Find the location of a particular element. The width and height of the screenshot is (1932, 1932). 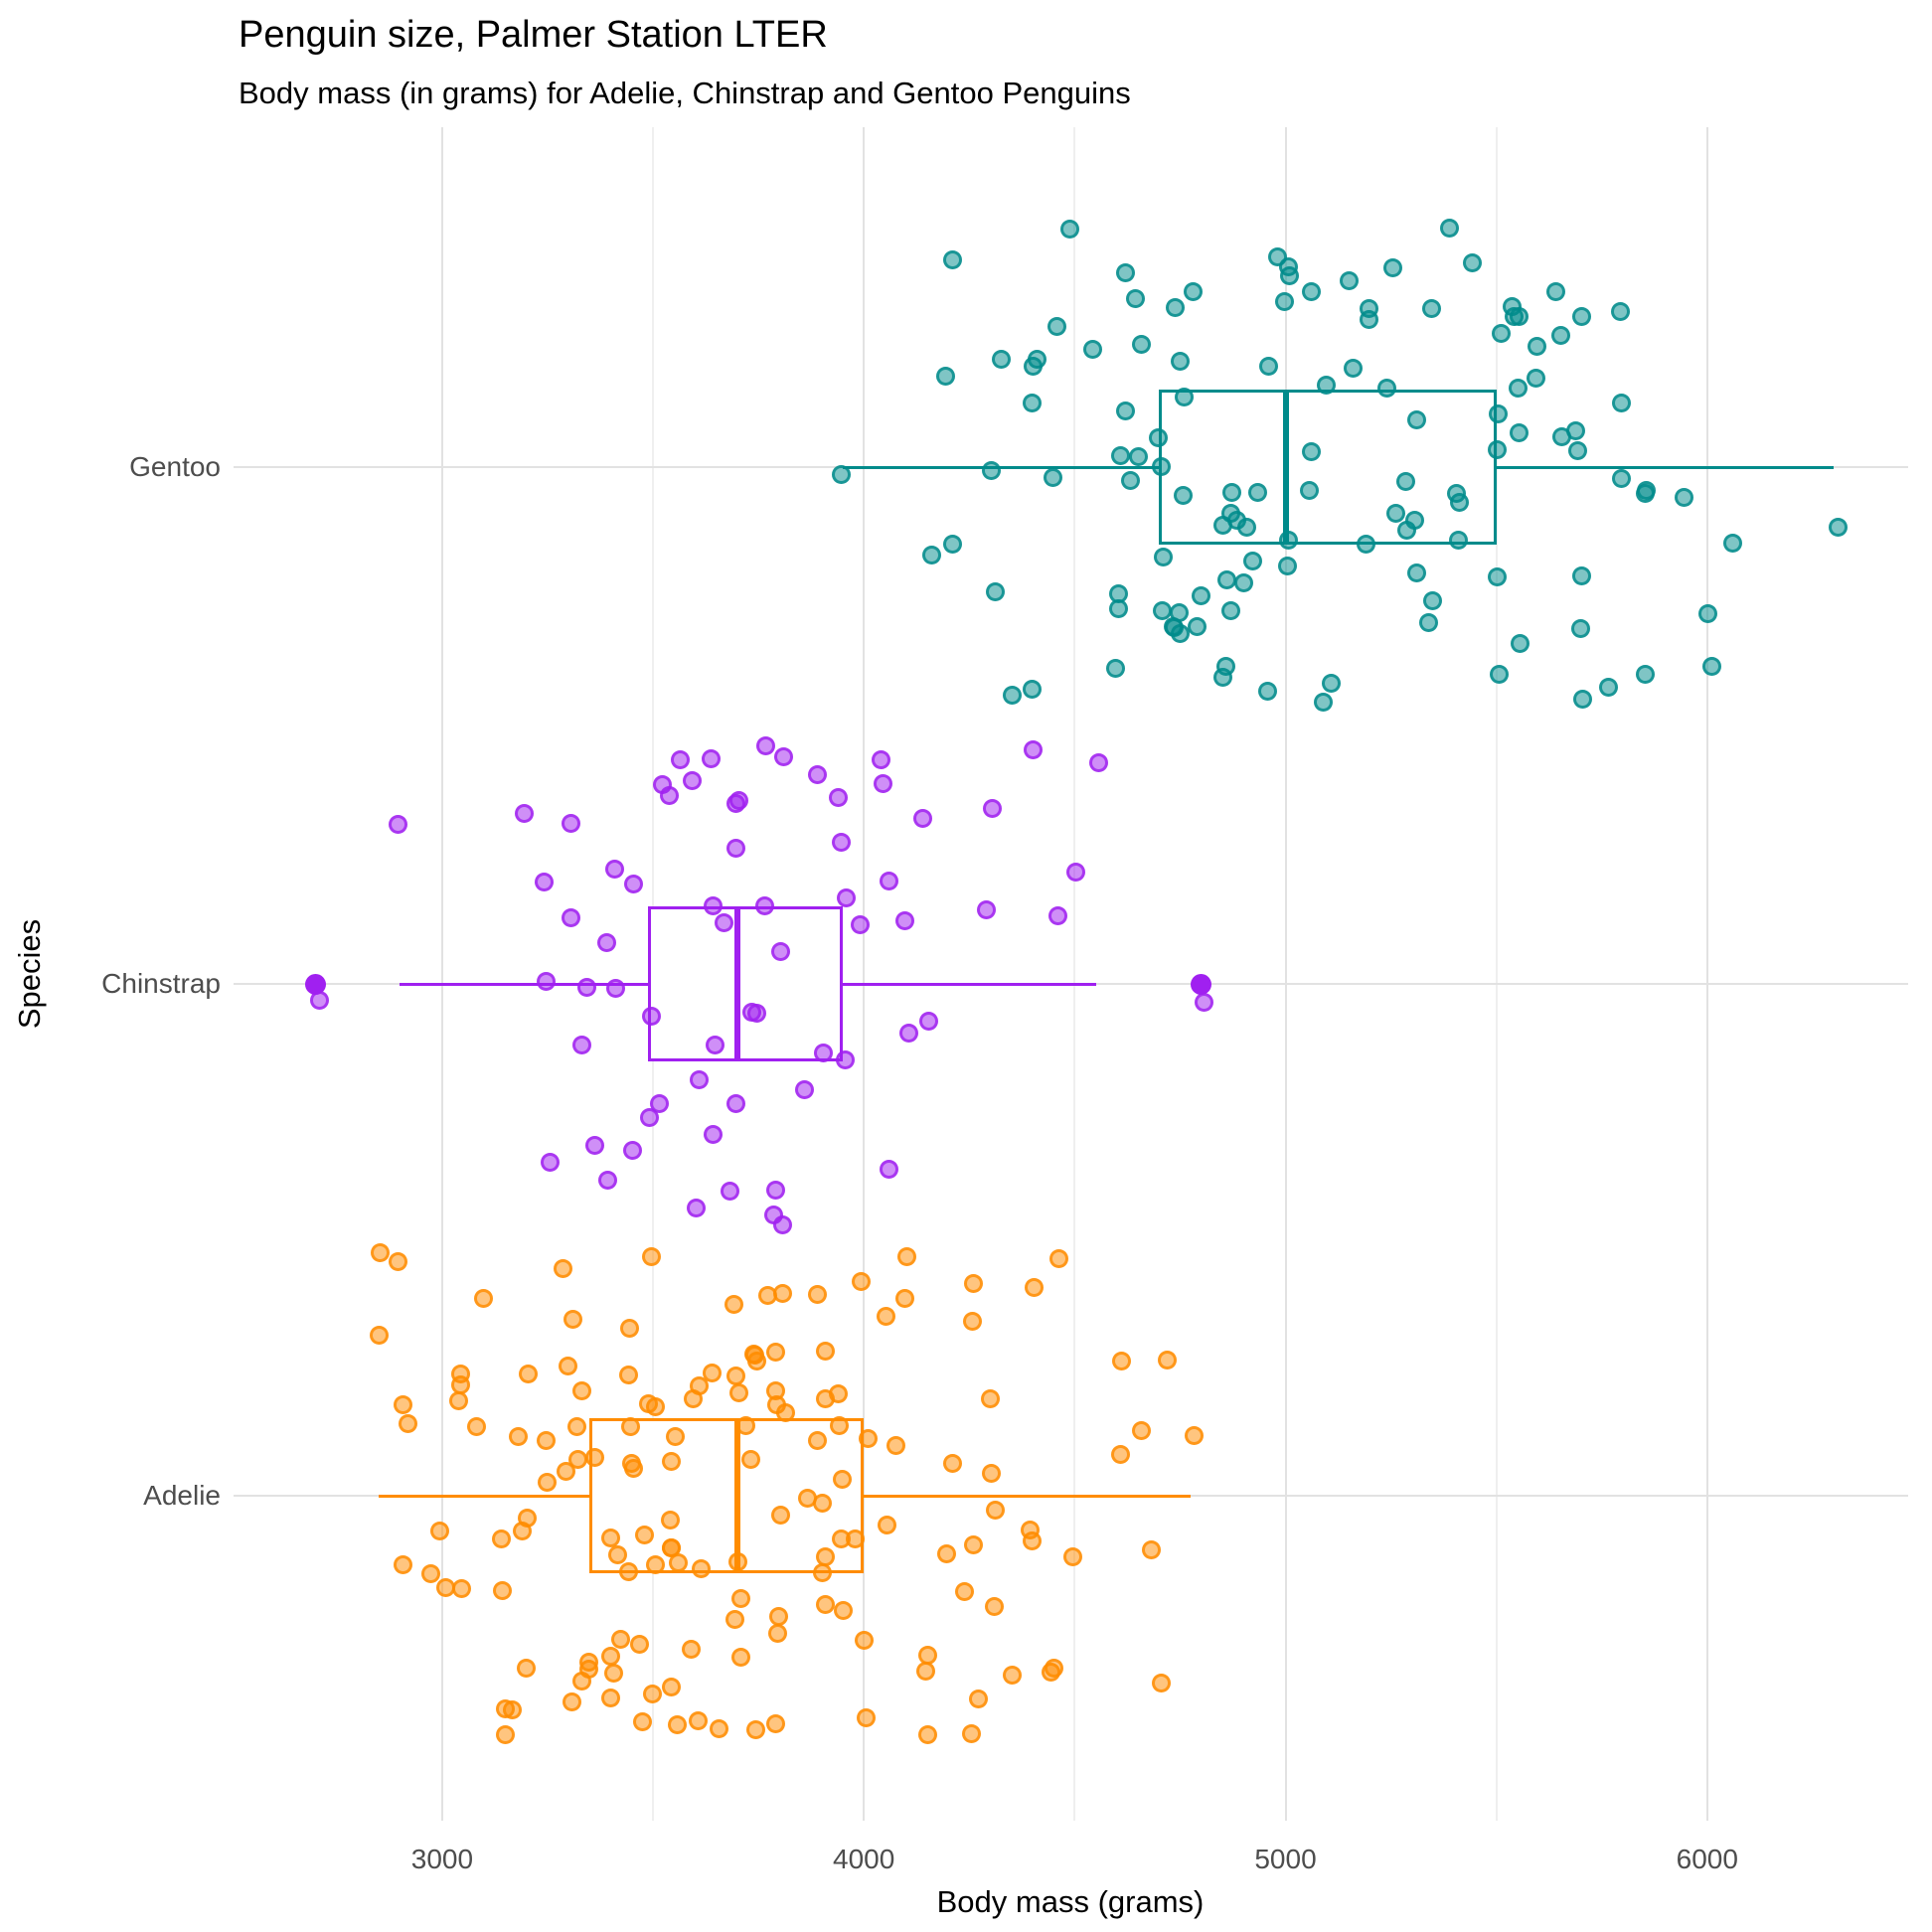

outlier-point-chinstrap is located at coordinates (316, 984).